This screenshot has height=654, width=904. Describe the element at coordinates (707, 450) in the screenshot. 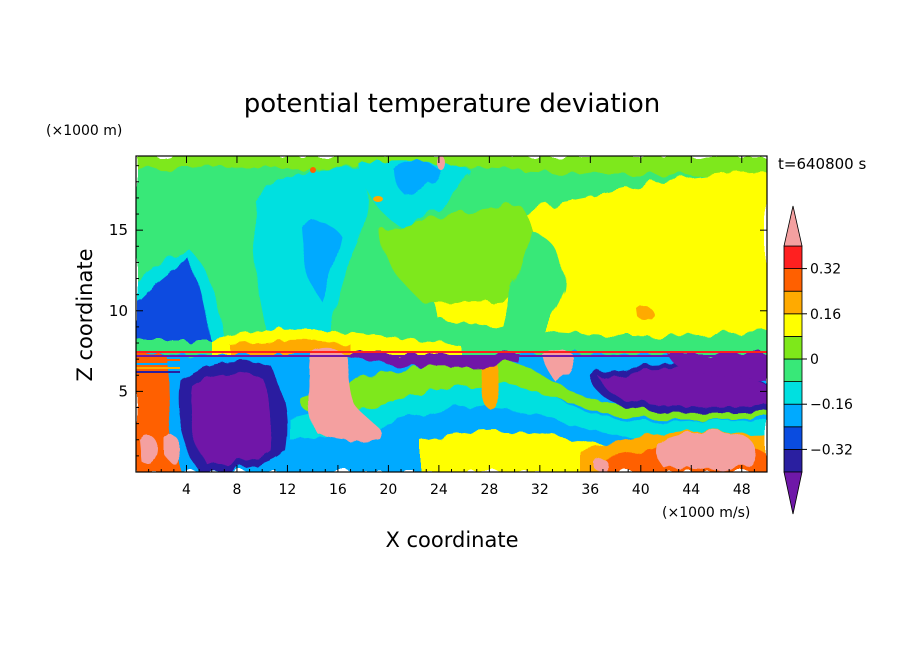

I see `region-warm-surface-patch` at that location.